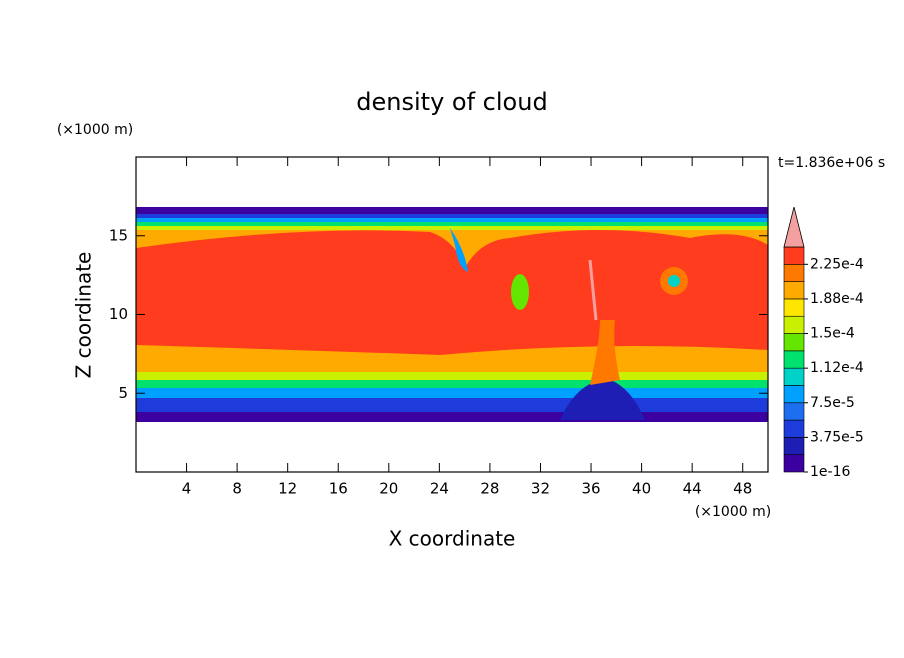 The height and width of the screenshot is (658, 904). What do you see at coordinates (451, 102) in the screenshot?
I see `chart-title: density of cloud` at bounding box center [451, 102].